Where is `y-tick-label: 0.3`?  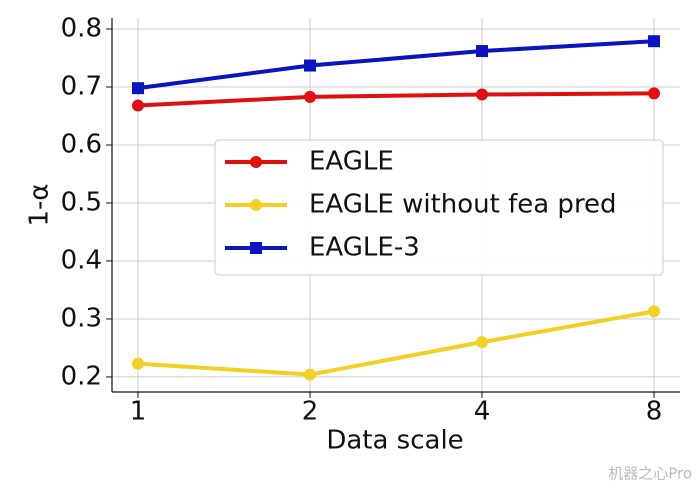 y-tick-label: 0.3 is located at coordinates (81, 318).